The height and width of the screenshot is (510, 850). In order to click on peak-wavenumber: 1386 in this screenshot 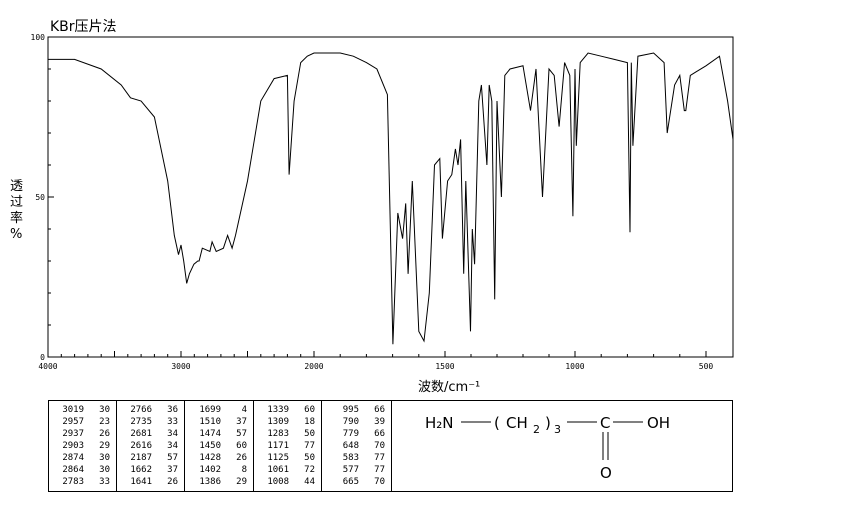, I will do `click(210, 482)`.